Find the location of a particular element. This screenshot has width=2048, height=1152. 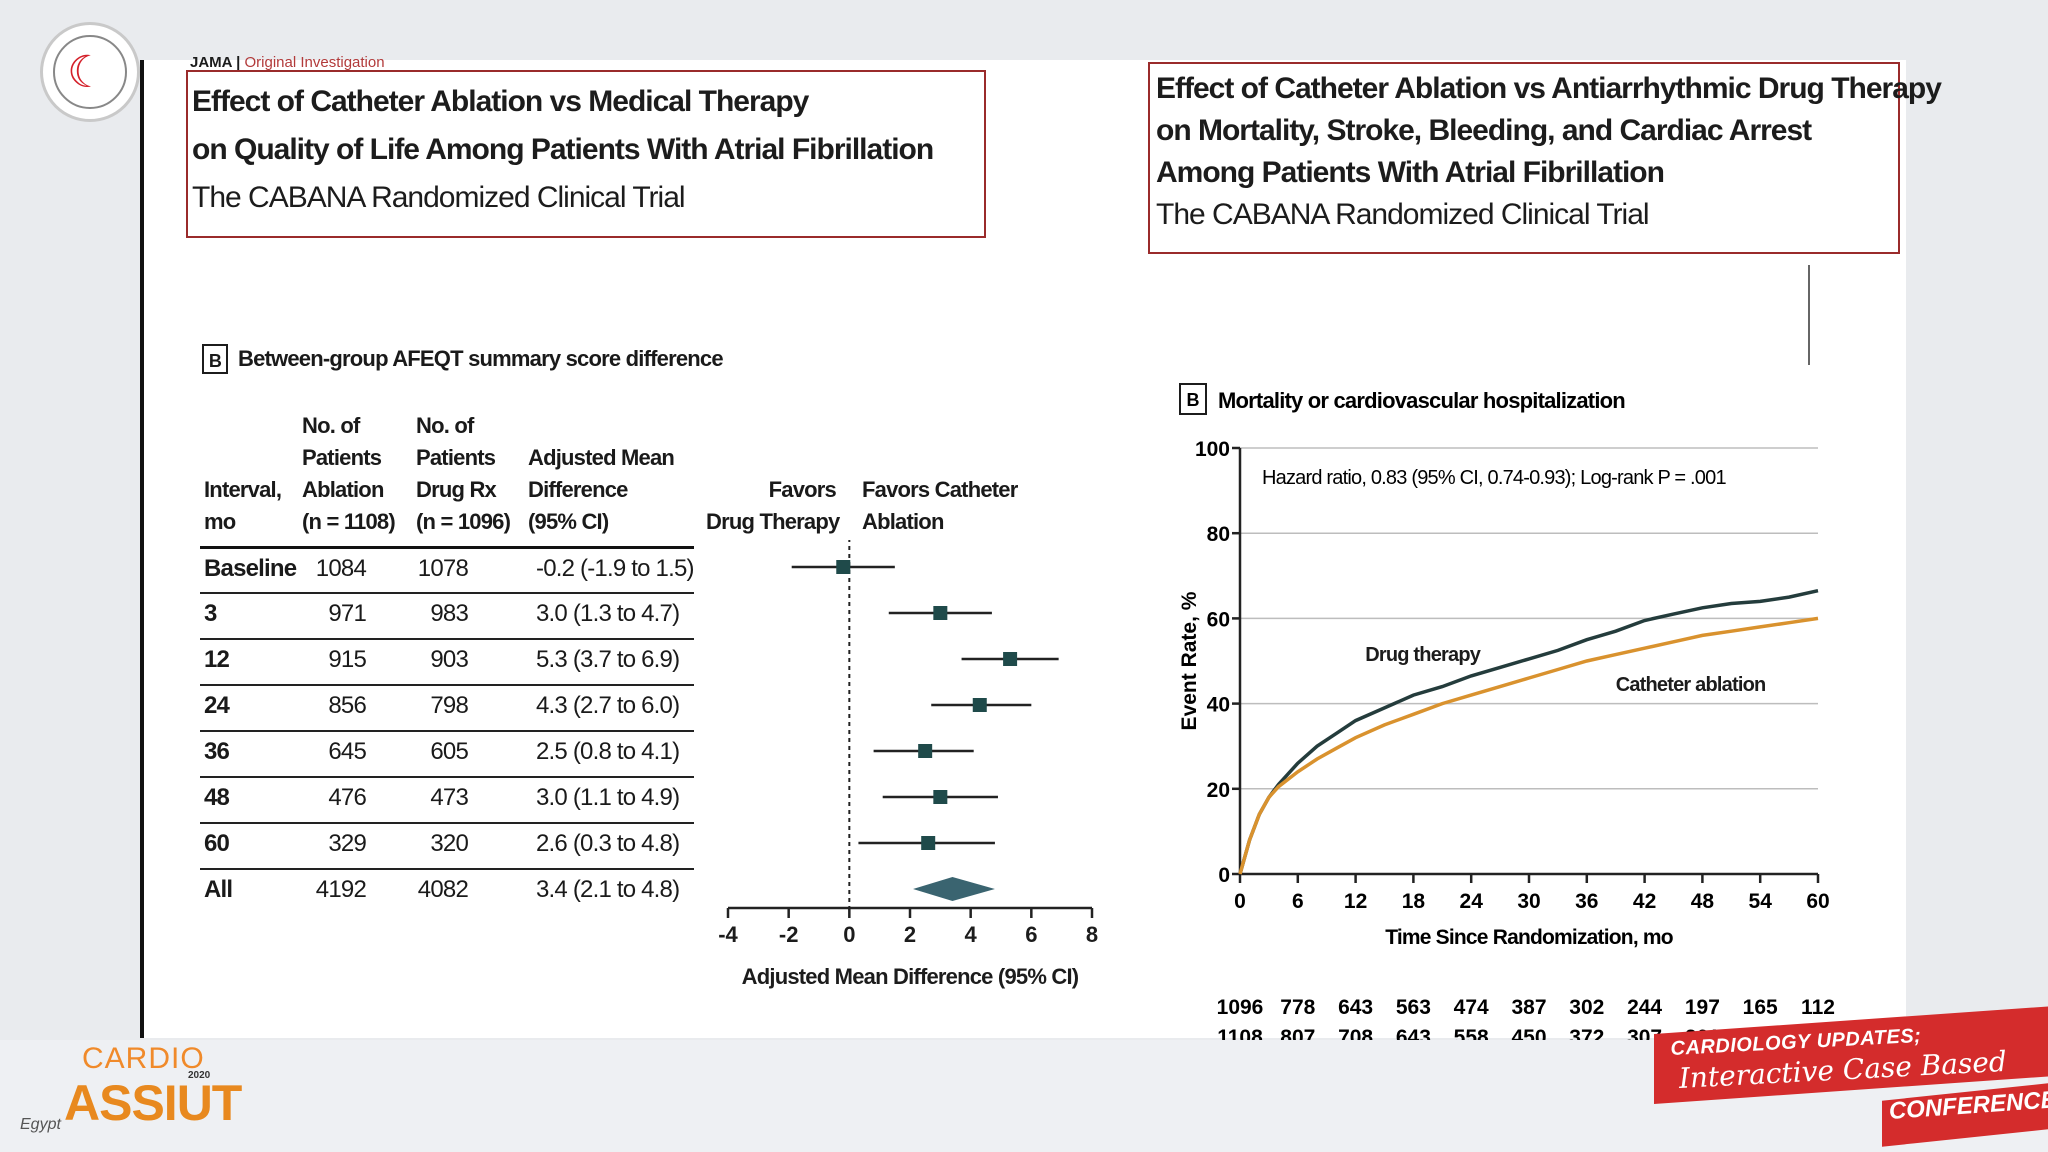

cell-interval: 3 is located at coordinates (210, 613).